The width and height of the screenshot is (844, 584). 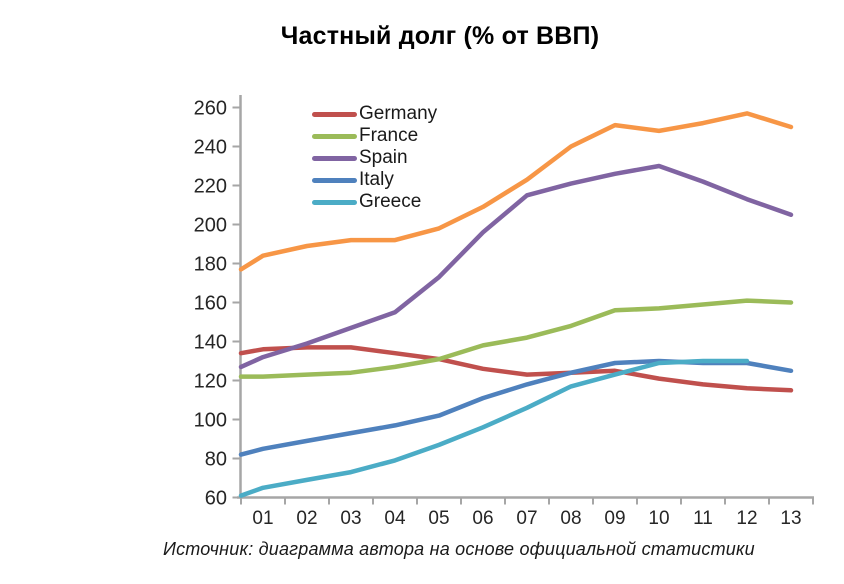 I want to click on y-axis-tick-label: 80, so click(x=216, y=460).